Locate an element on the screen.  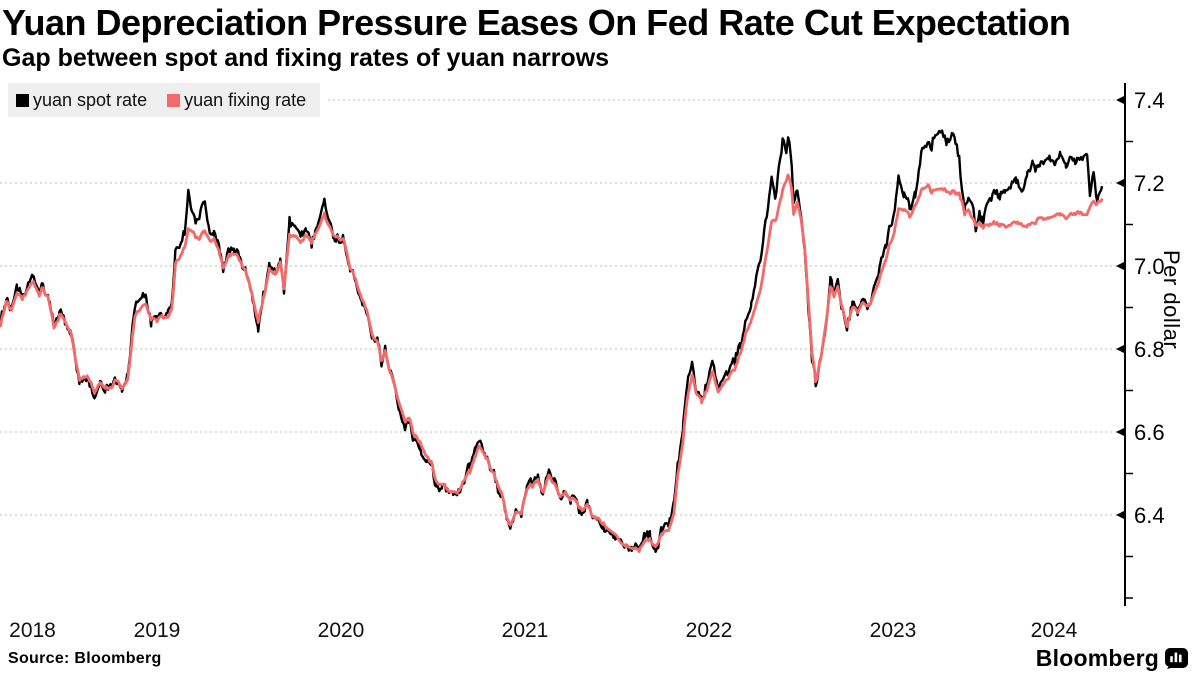
x-tick-label: 2022 is located at coordinates (709, 630).